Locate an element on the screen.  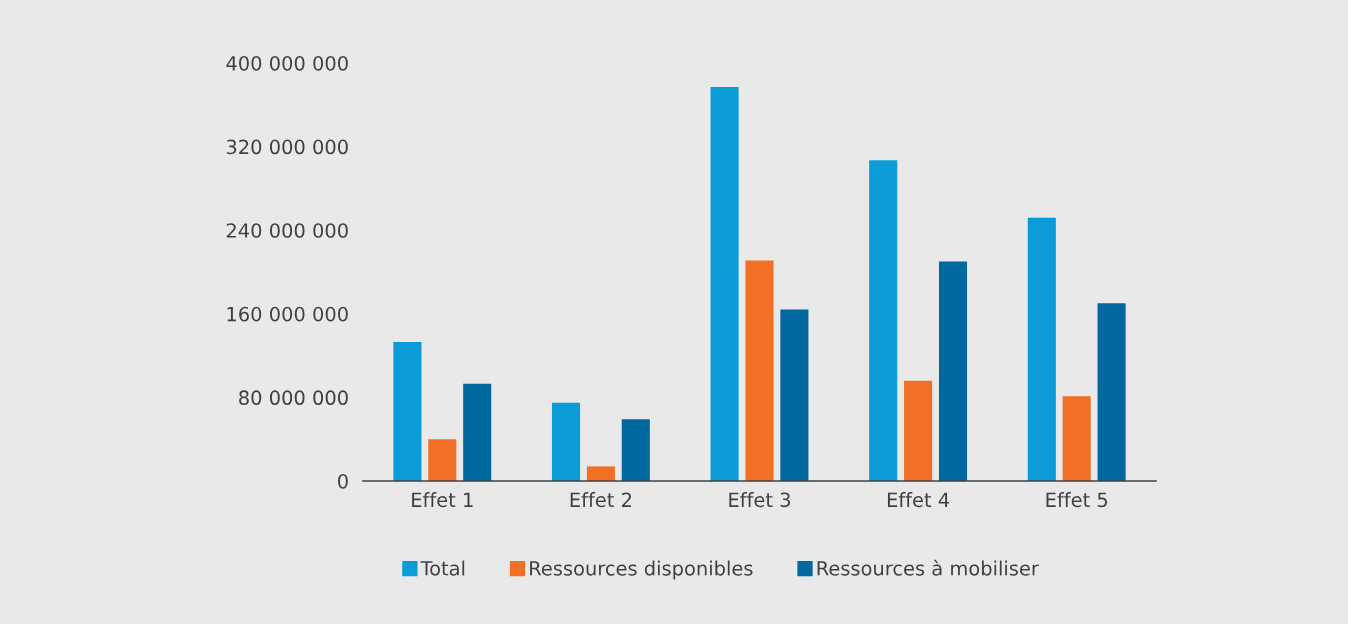
x-tick-label: Effet 2 is located at coordinates (601, 500).